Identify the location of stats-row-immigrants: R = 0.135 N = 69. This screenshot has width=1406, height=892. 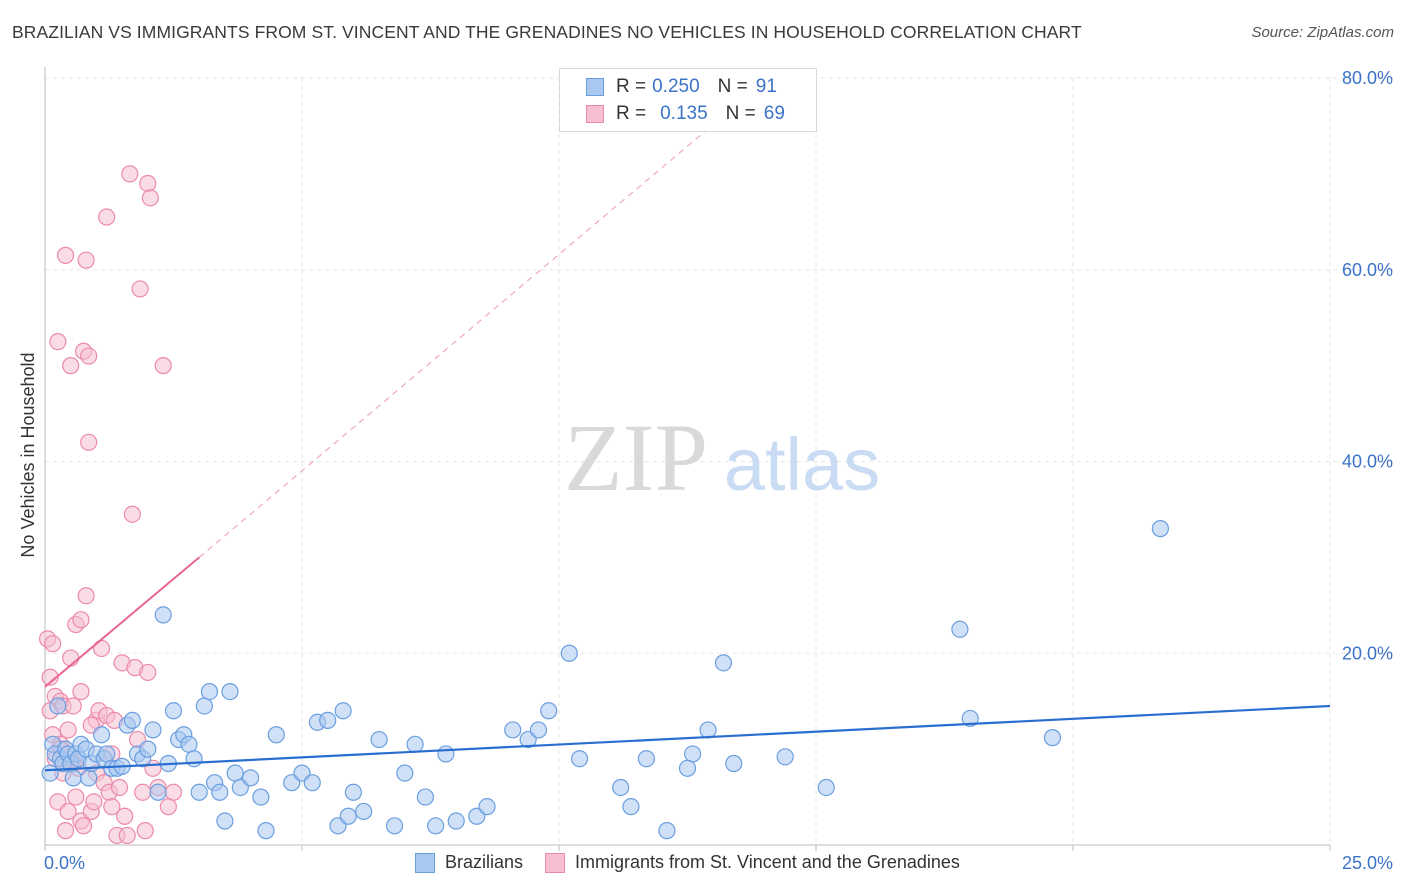
(685, 114).